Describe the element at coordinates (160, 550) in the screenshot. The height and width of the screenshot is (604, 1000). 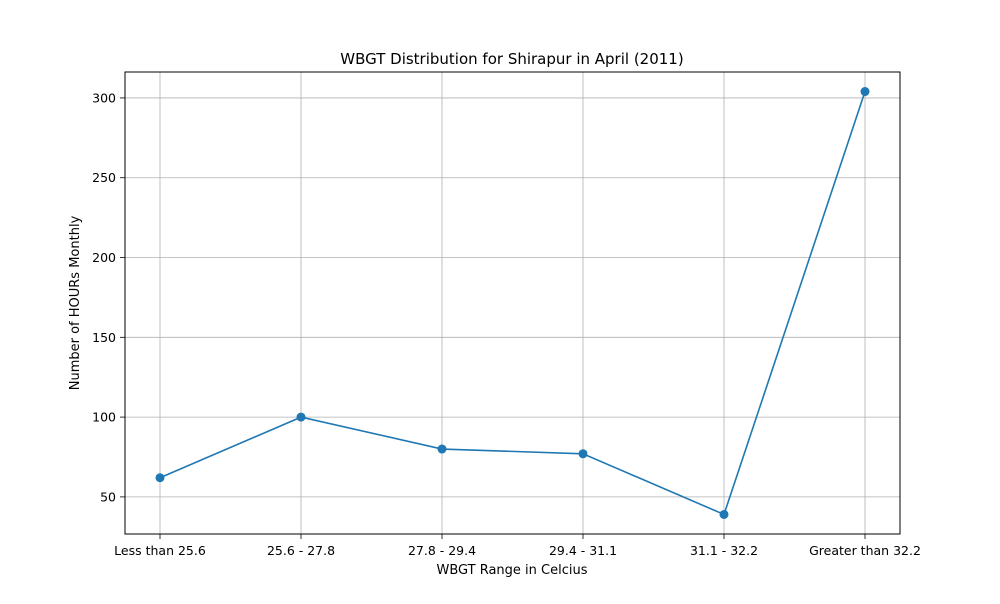
I see `x-tick-label: Less than 25.6` at that location.